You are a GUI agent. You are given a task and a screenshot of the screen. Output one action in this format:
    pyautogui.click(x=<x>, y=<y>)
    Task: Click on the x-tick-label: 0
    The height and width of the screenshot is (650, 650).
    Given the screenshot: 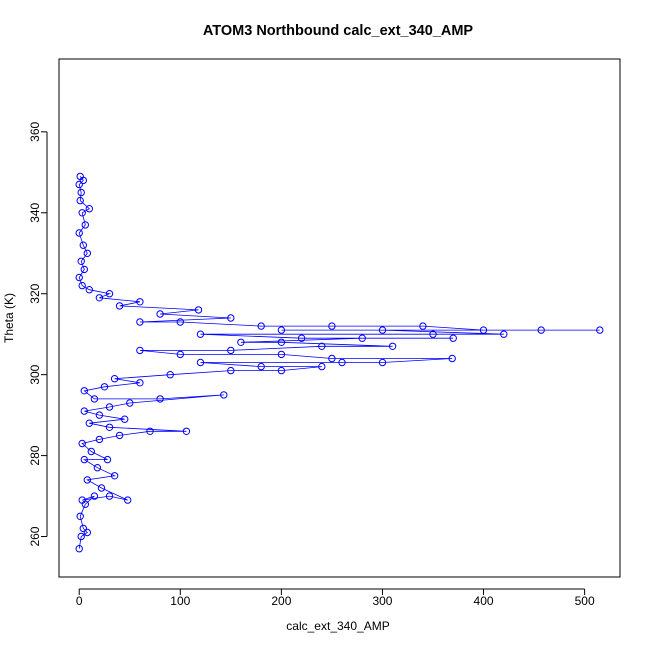 What is the action you would take?
    pyautogui.click(x=79, y=601)
    